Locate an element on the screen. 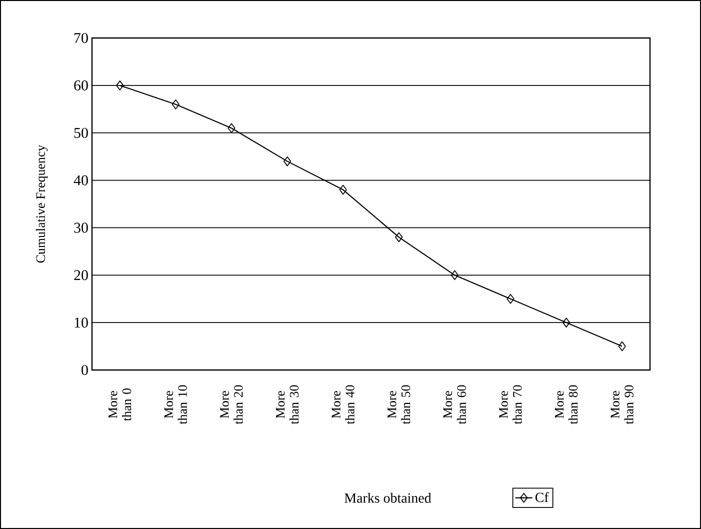 This screenshot has height=529, width=701. y-tick-label: 20 is located at coordinates (81, 275).